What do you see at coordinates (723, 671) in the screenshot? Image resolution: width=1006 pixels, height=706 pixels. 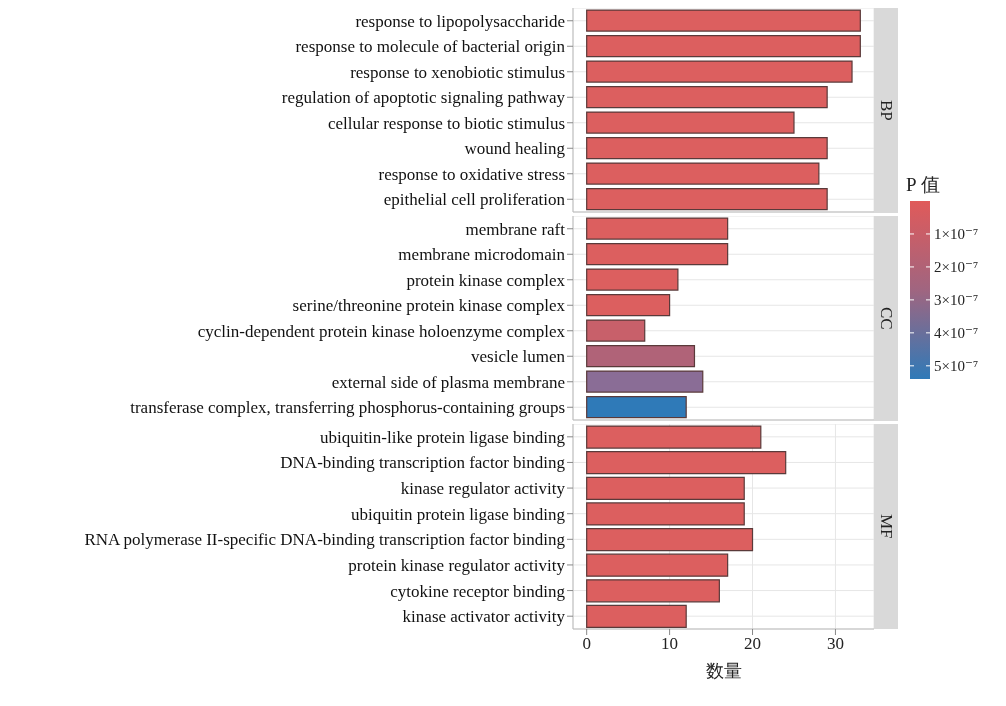 I see `x-axis-title: 数量` at bounding box center [723, 671].